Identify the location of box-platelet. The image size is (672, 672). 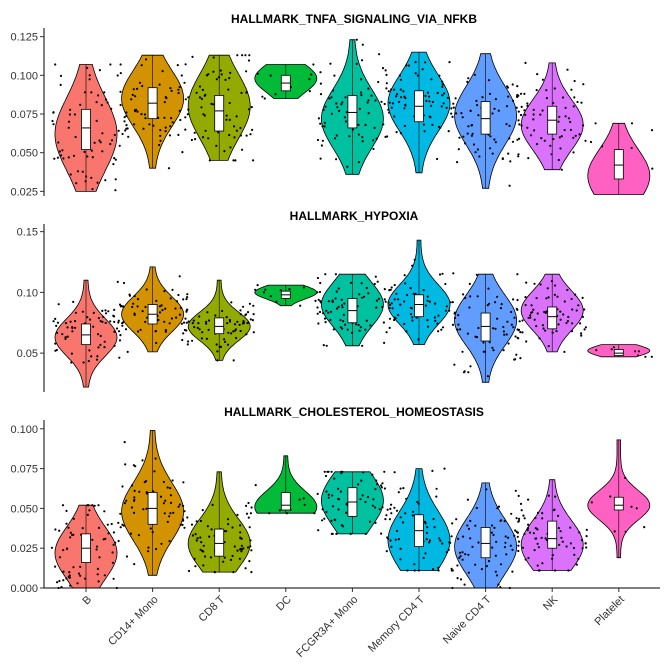
(618, 503).